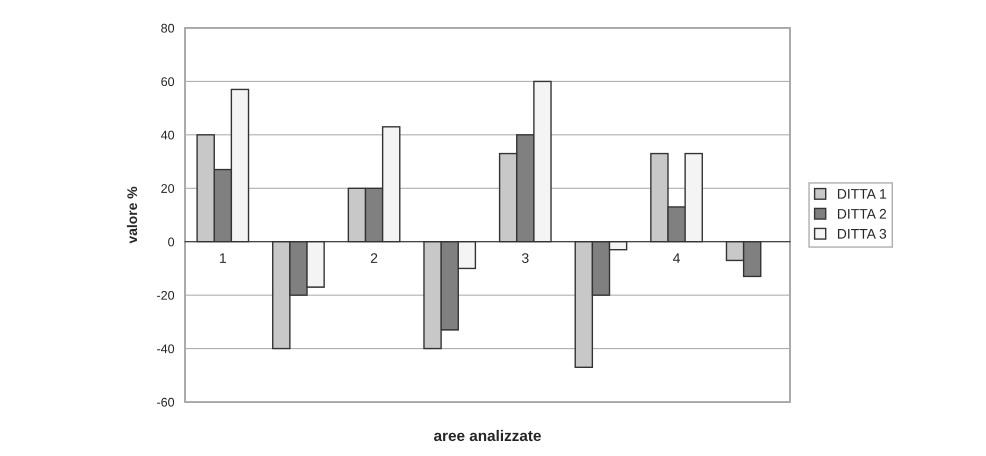 This screenshot has height=456, width=986. What do you see at coordinates (167, 135) in the screenshot?
I see `y-tick-label: 40` at bounding box center [167, 135].